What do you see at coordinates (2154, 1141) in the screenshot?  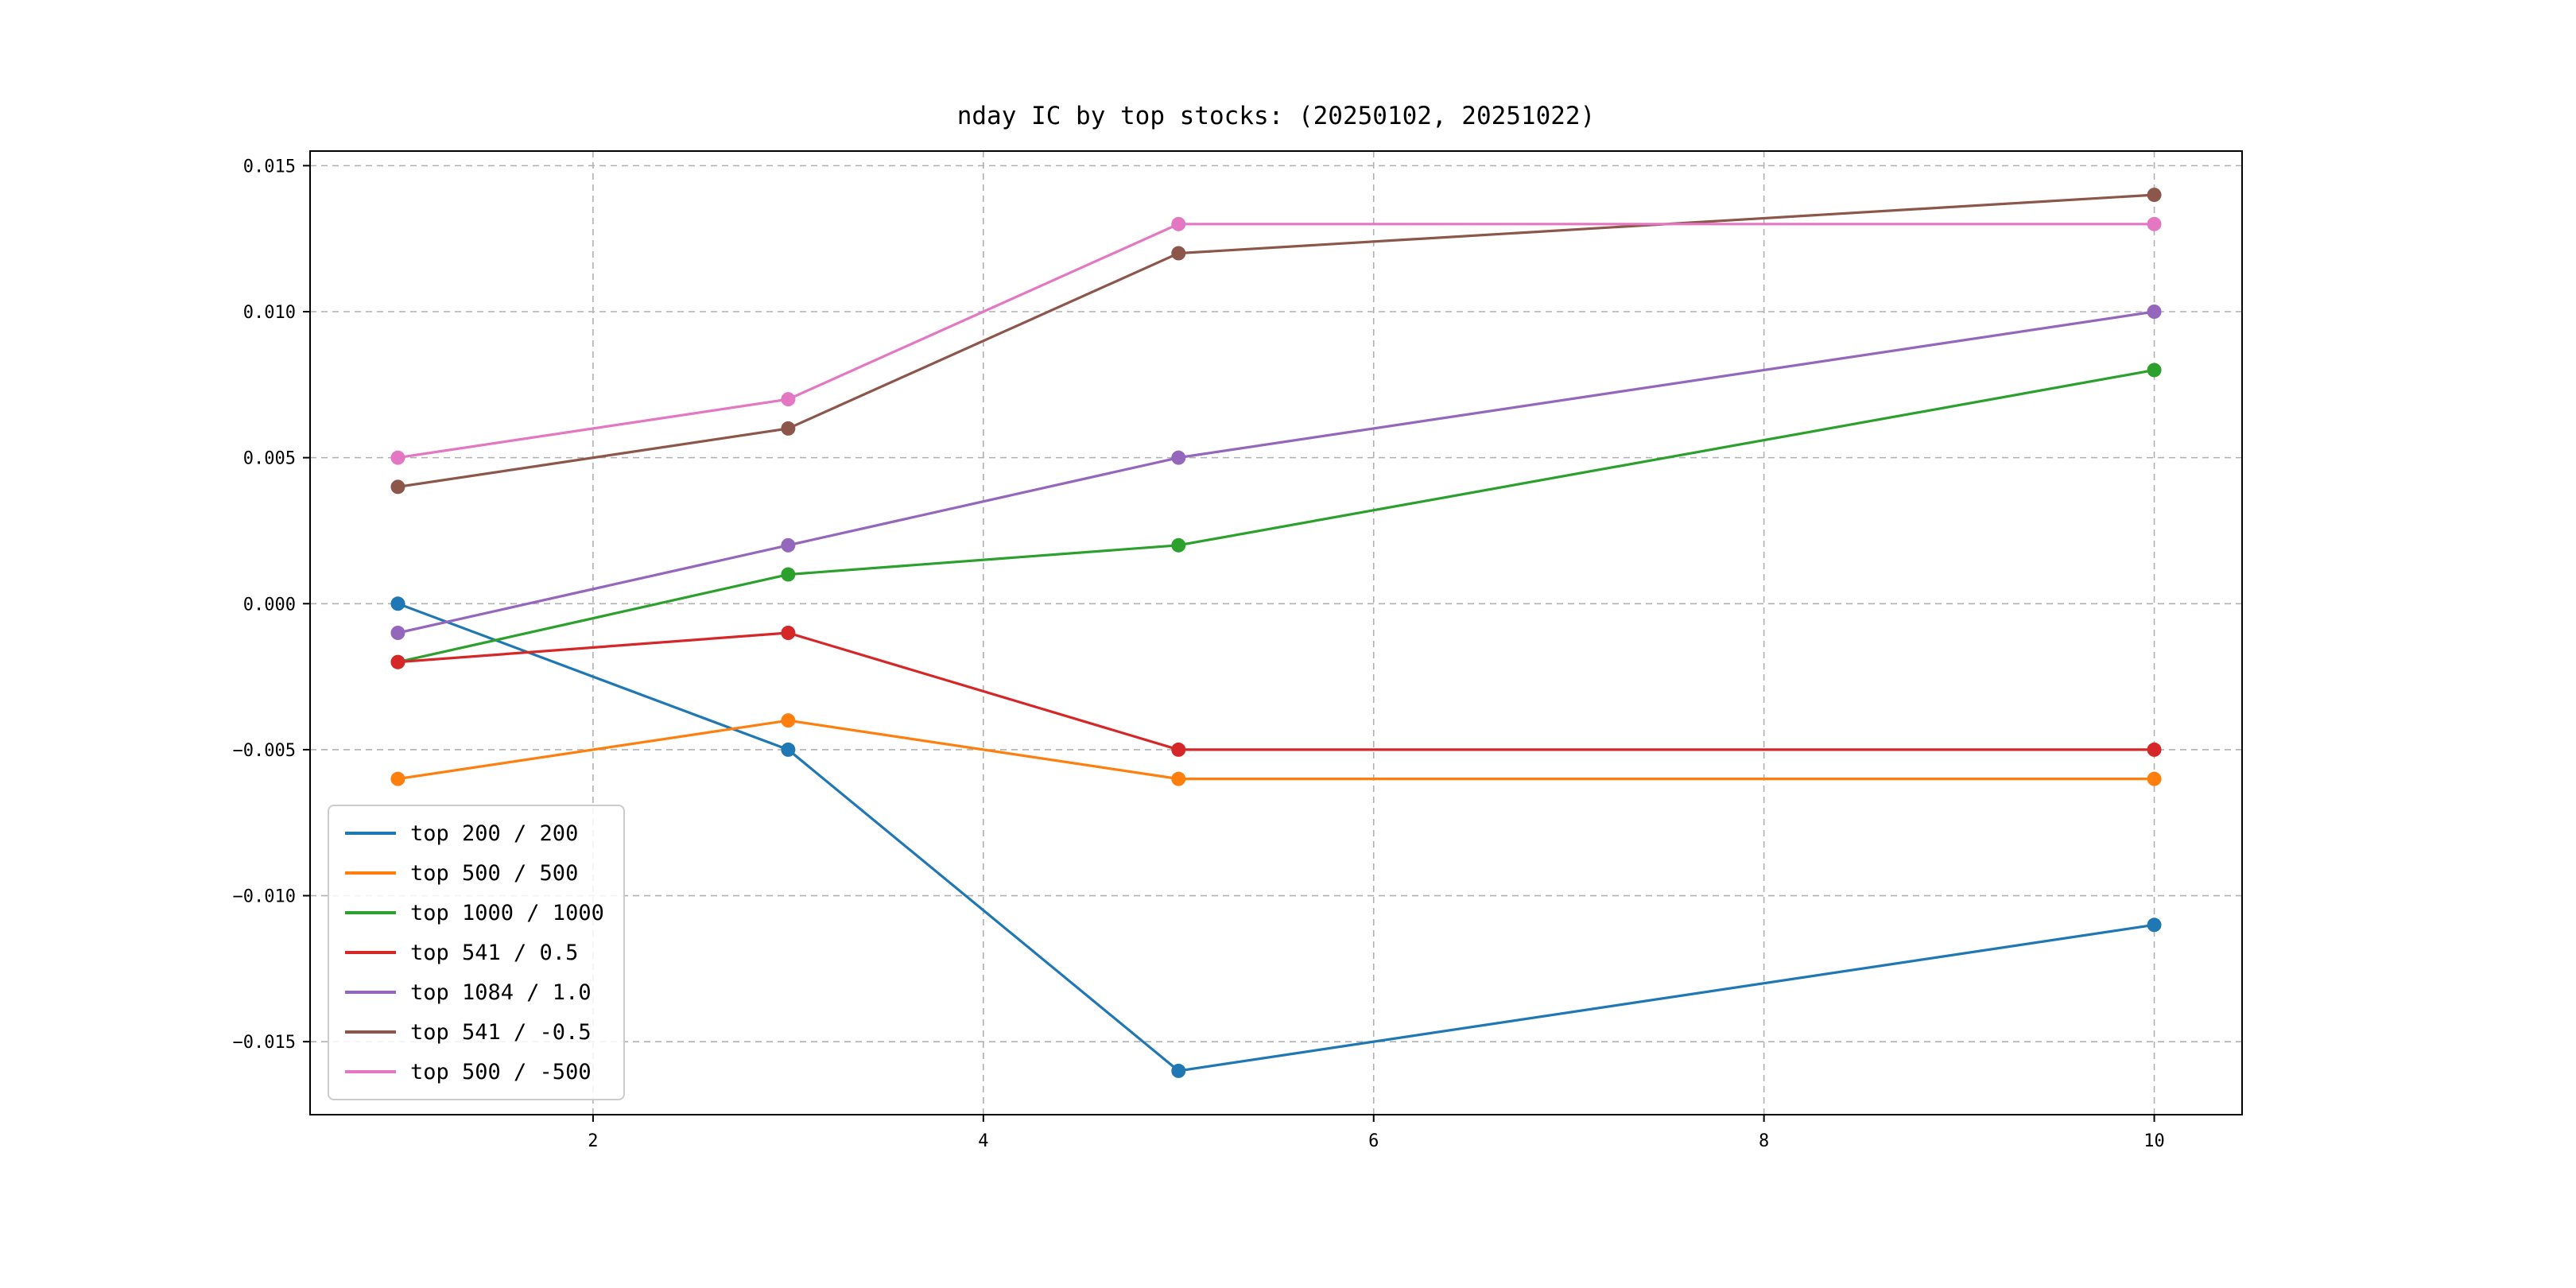 I see `x-tick-label: 10` at bounding box center [2154, 1141].